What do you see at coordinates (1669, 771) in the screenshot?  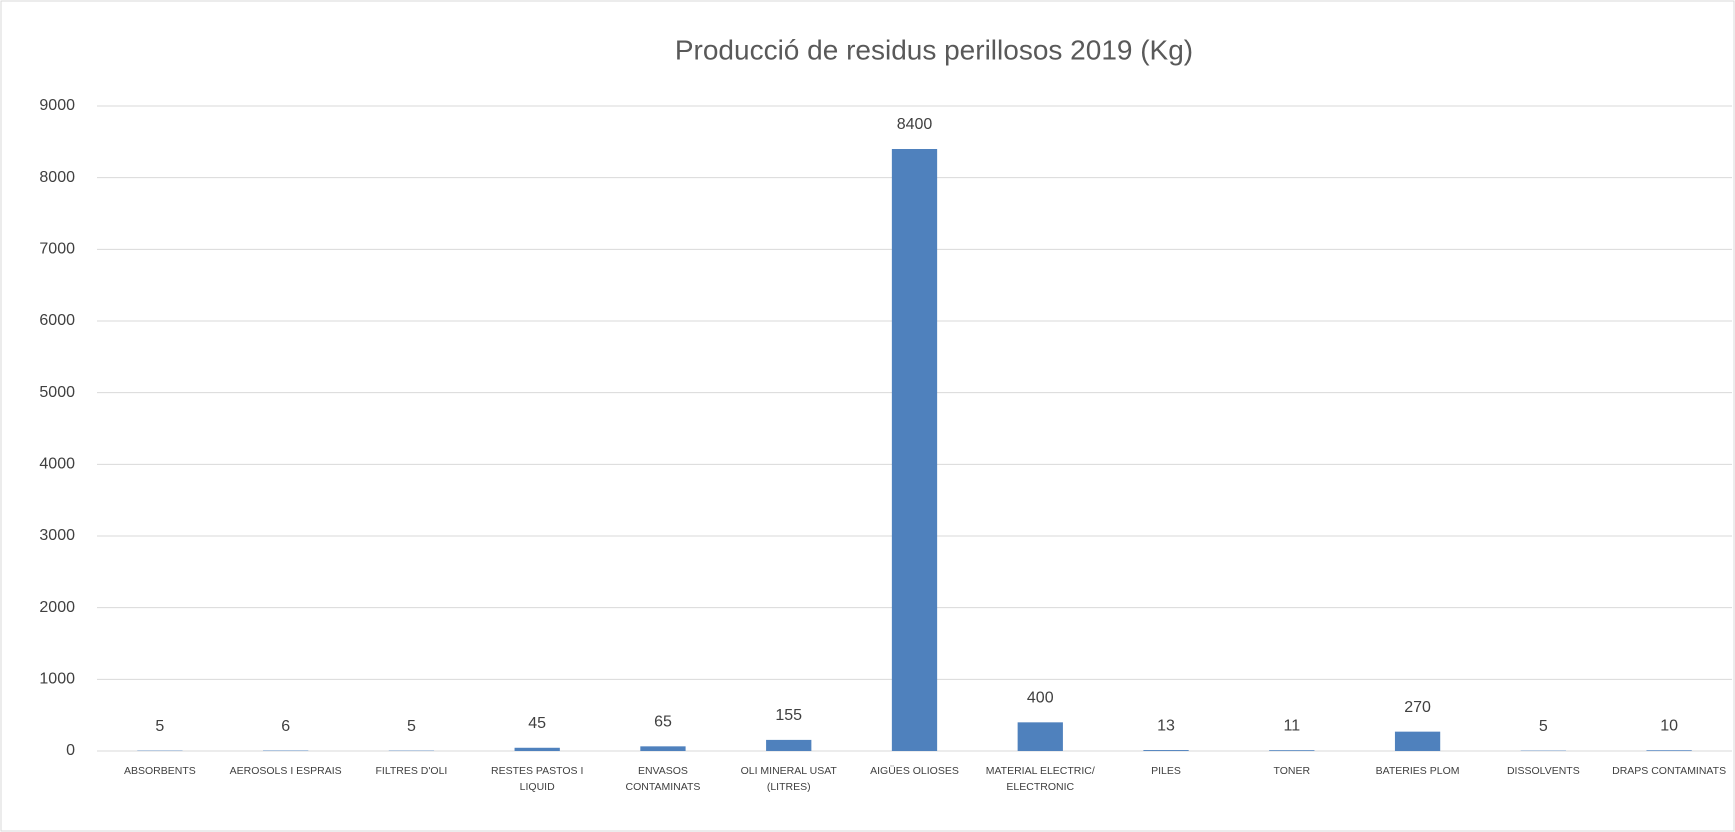 I see `x-tick-label: DRAPS CONTAMINATS` at bounding box center [1669, 771].